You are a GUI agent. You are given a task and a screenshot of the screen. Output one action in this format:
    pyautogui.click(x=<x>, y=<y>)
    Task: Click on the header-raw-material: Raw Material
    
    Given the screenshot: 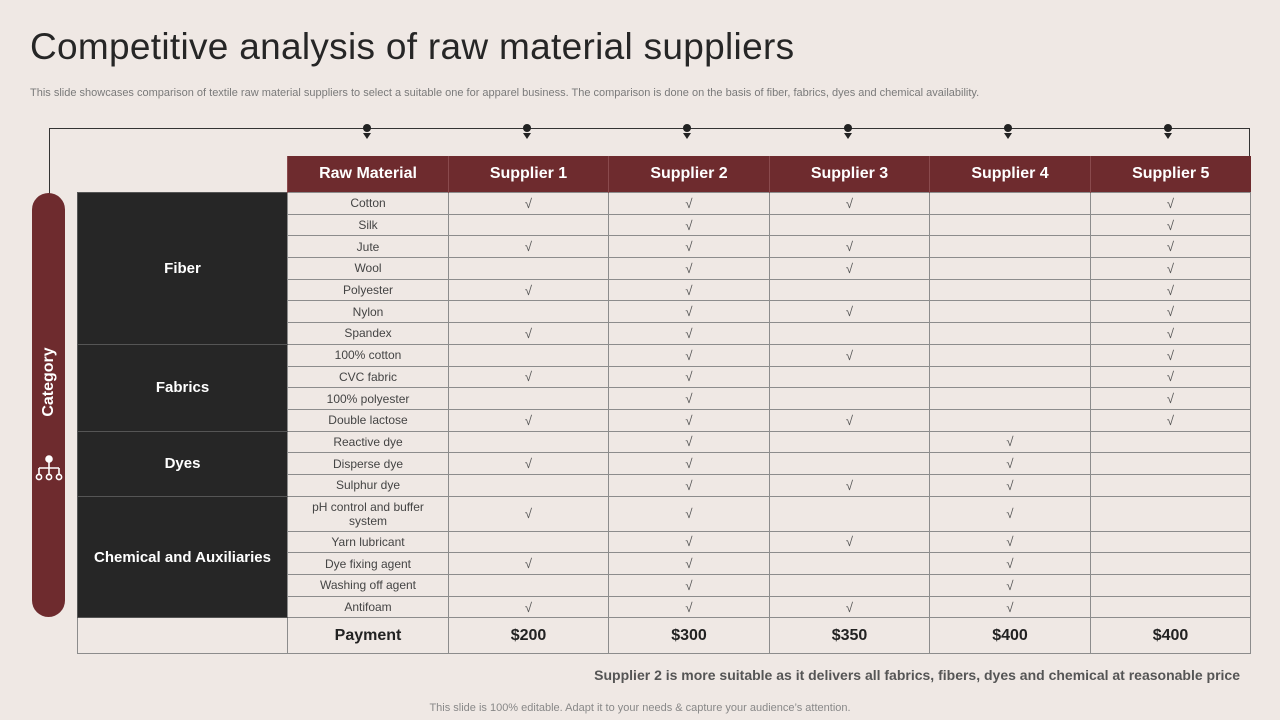 What is the action you would take?
    pyautogui.click(x=368, y=174)
    